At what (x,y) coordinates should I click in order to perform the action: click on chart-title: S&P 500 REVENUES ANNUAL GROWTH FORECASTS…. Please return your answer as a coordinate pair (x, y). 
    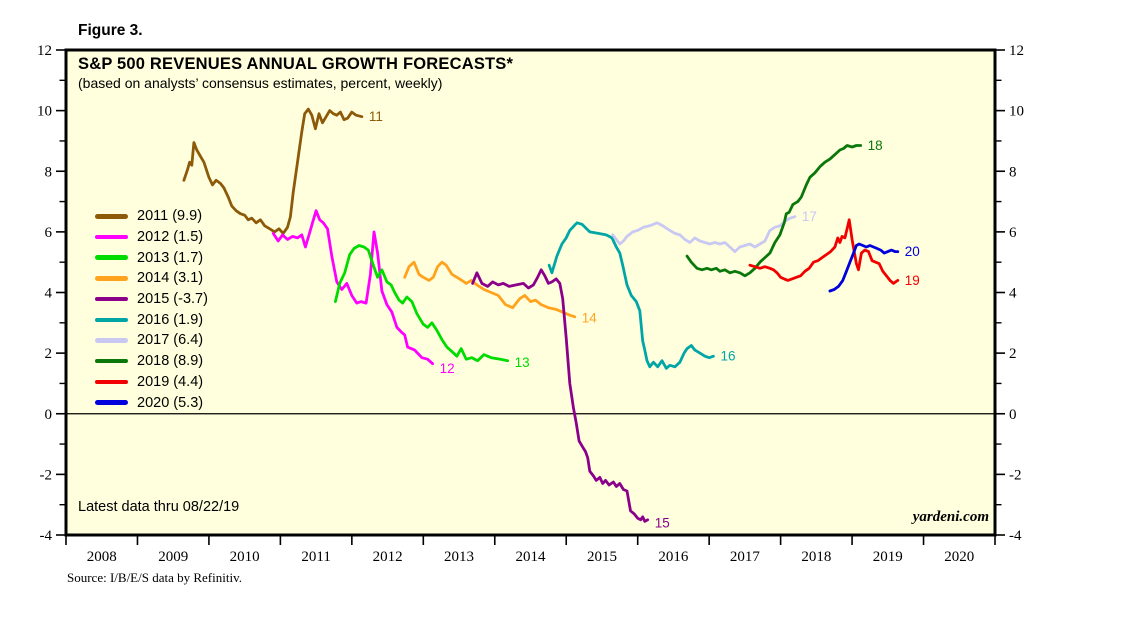
    Looking at the image, I should click on (296, 64).